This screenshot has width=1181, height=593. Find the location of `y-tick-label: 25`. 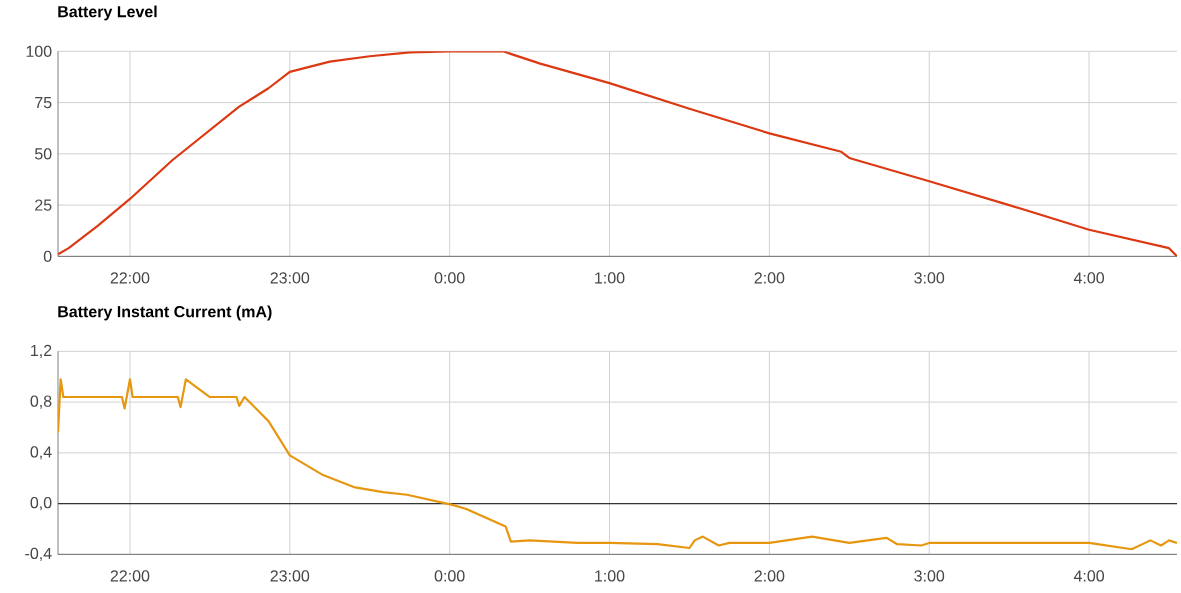

y-tick-label: 25 is located at coordinates (43, 205).